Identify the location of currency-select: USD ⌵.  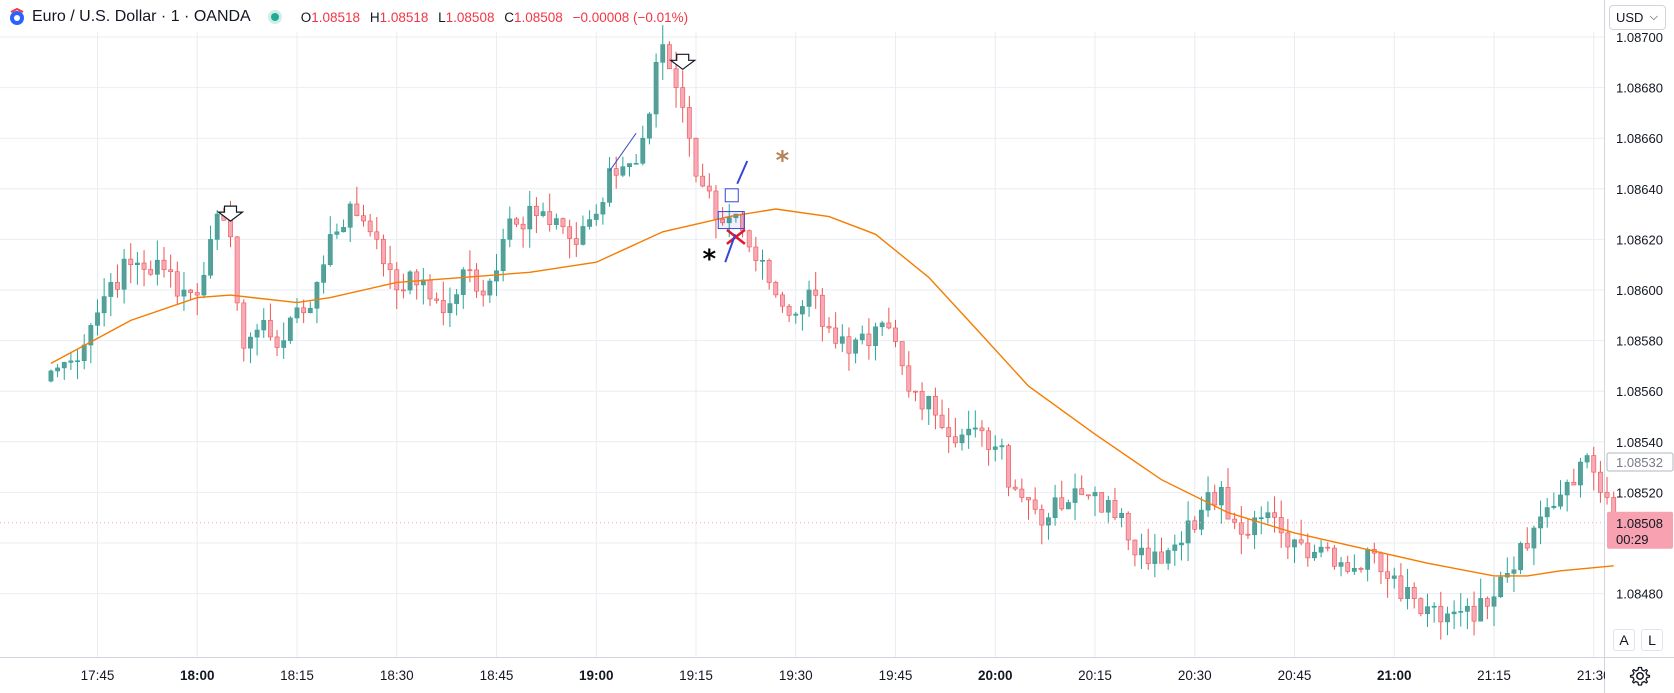
(1637, 17).